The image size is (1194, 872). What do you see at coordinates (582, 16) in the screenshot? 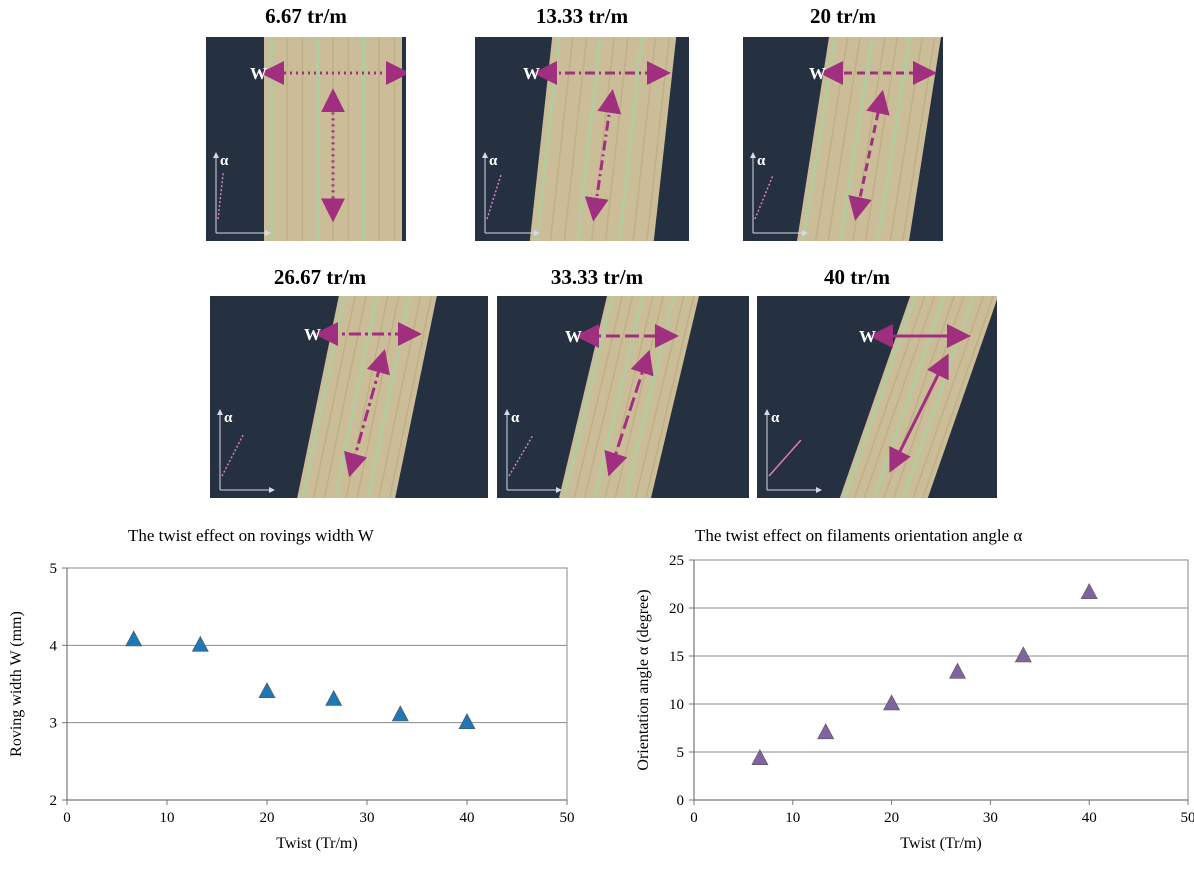
I see `panel-title-2: 13.33 tr/m` at bounding box center [582, 16].